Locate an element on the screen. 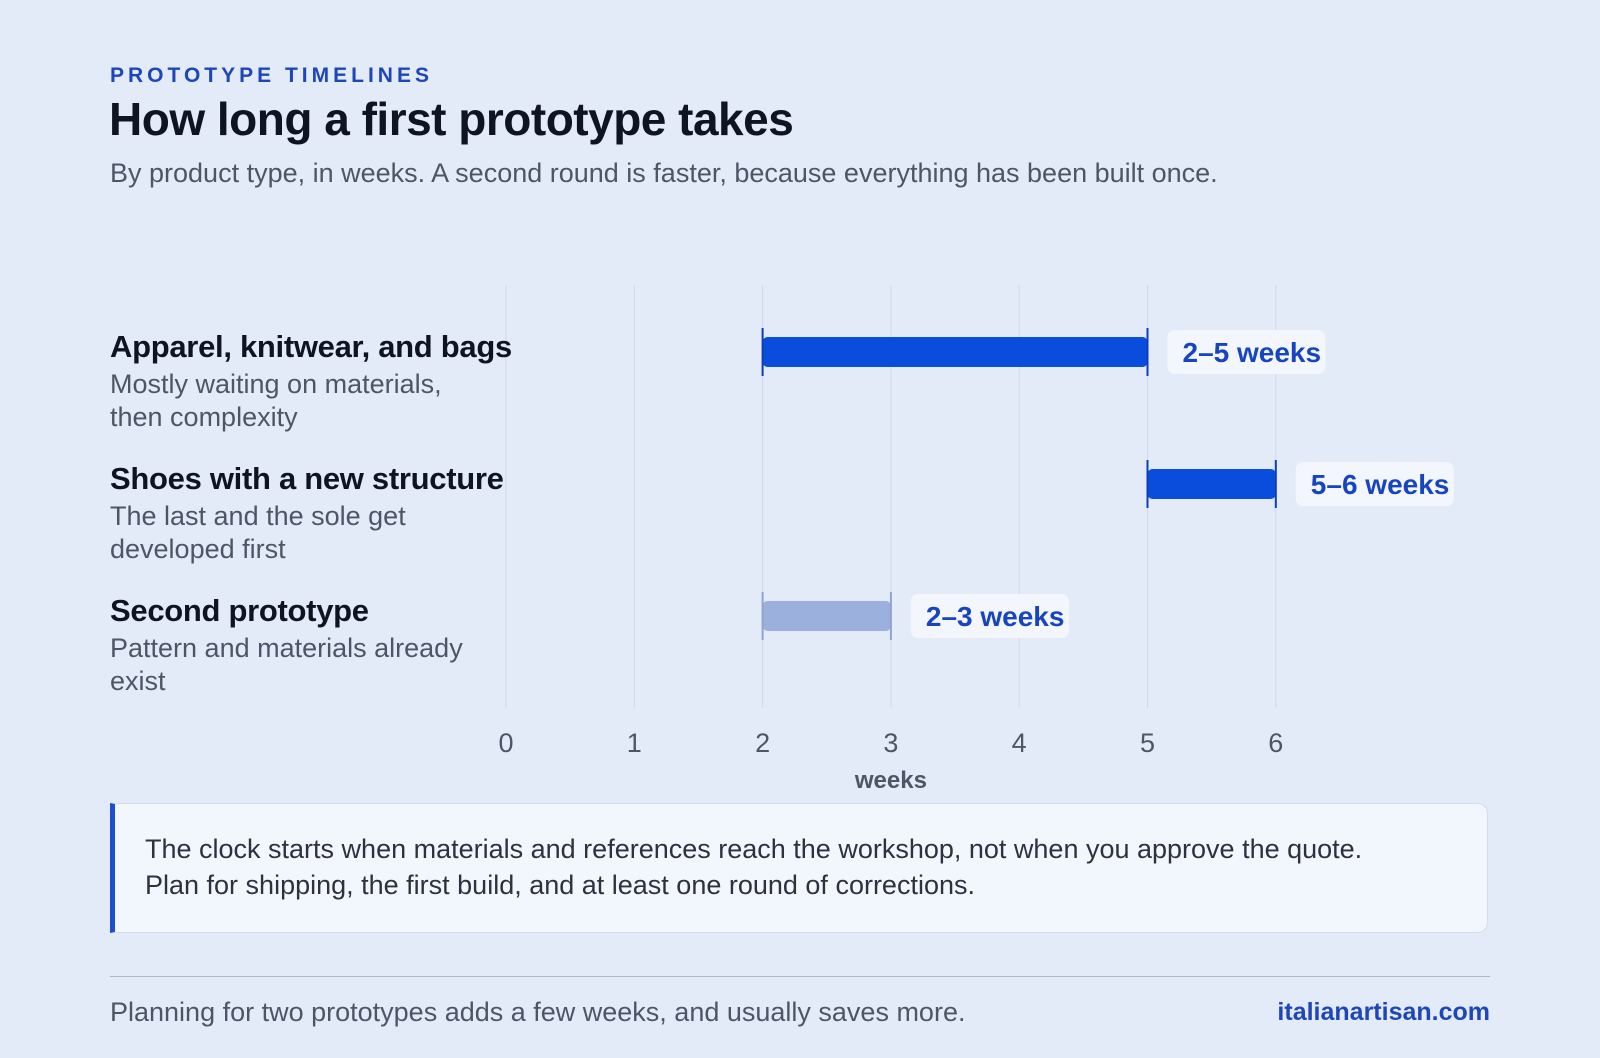 This screenshot has height=1058, width=1600. x-tick-label: 6 is located at coordinates (1275, 743).